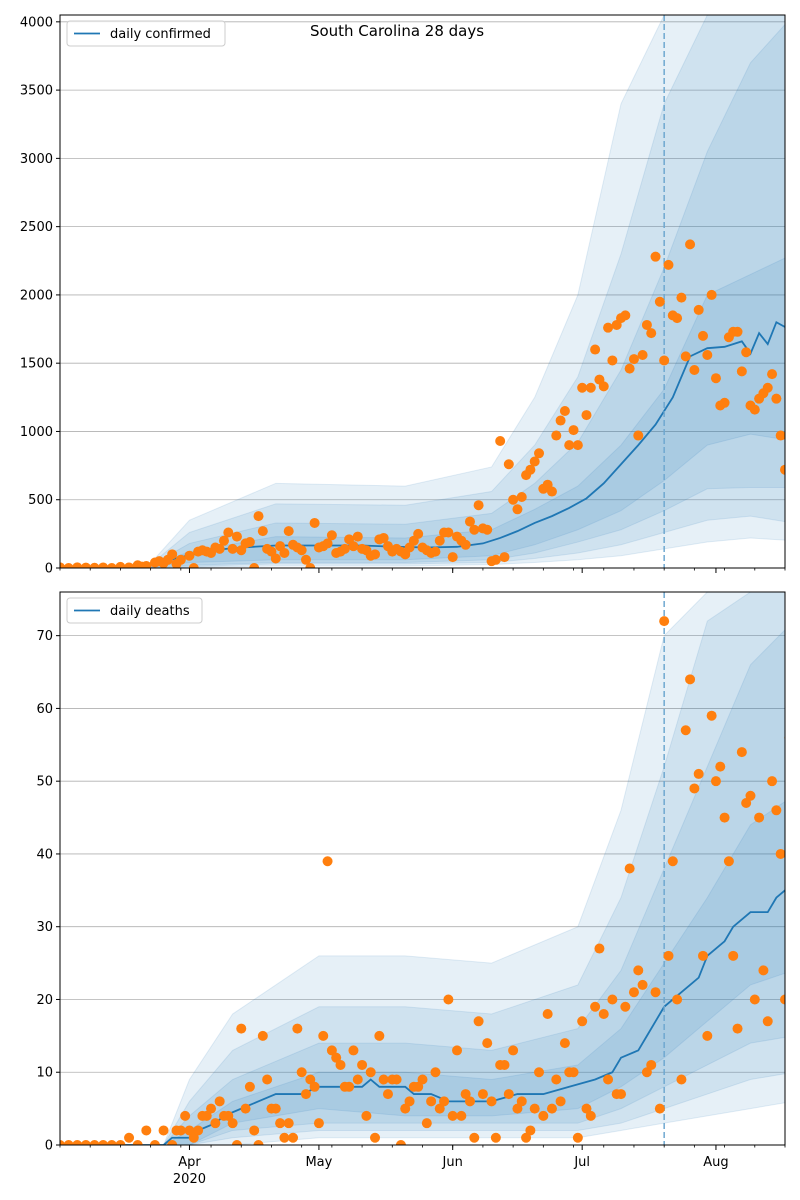 The width and height of the screenshot is (800, 1200). What do you see at coordinates (160, 34) in the screenshot?
I see `legend-label: daily confirmed` at bounding box center [160, 34].